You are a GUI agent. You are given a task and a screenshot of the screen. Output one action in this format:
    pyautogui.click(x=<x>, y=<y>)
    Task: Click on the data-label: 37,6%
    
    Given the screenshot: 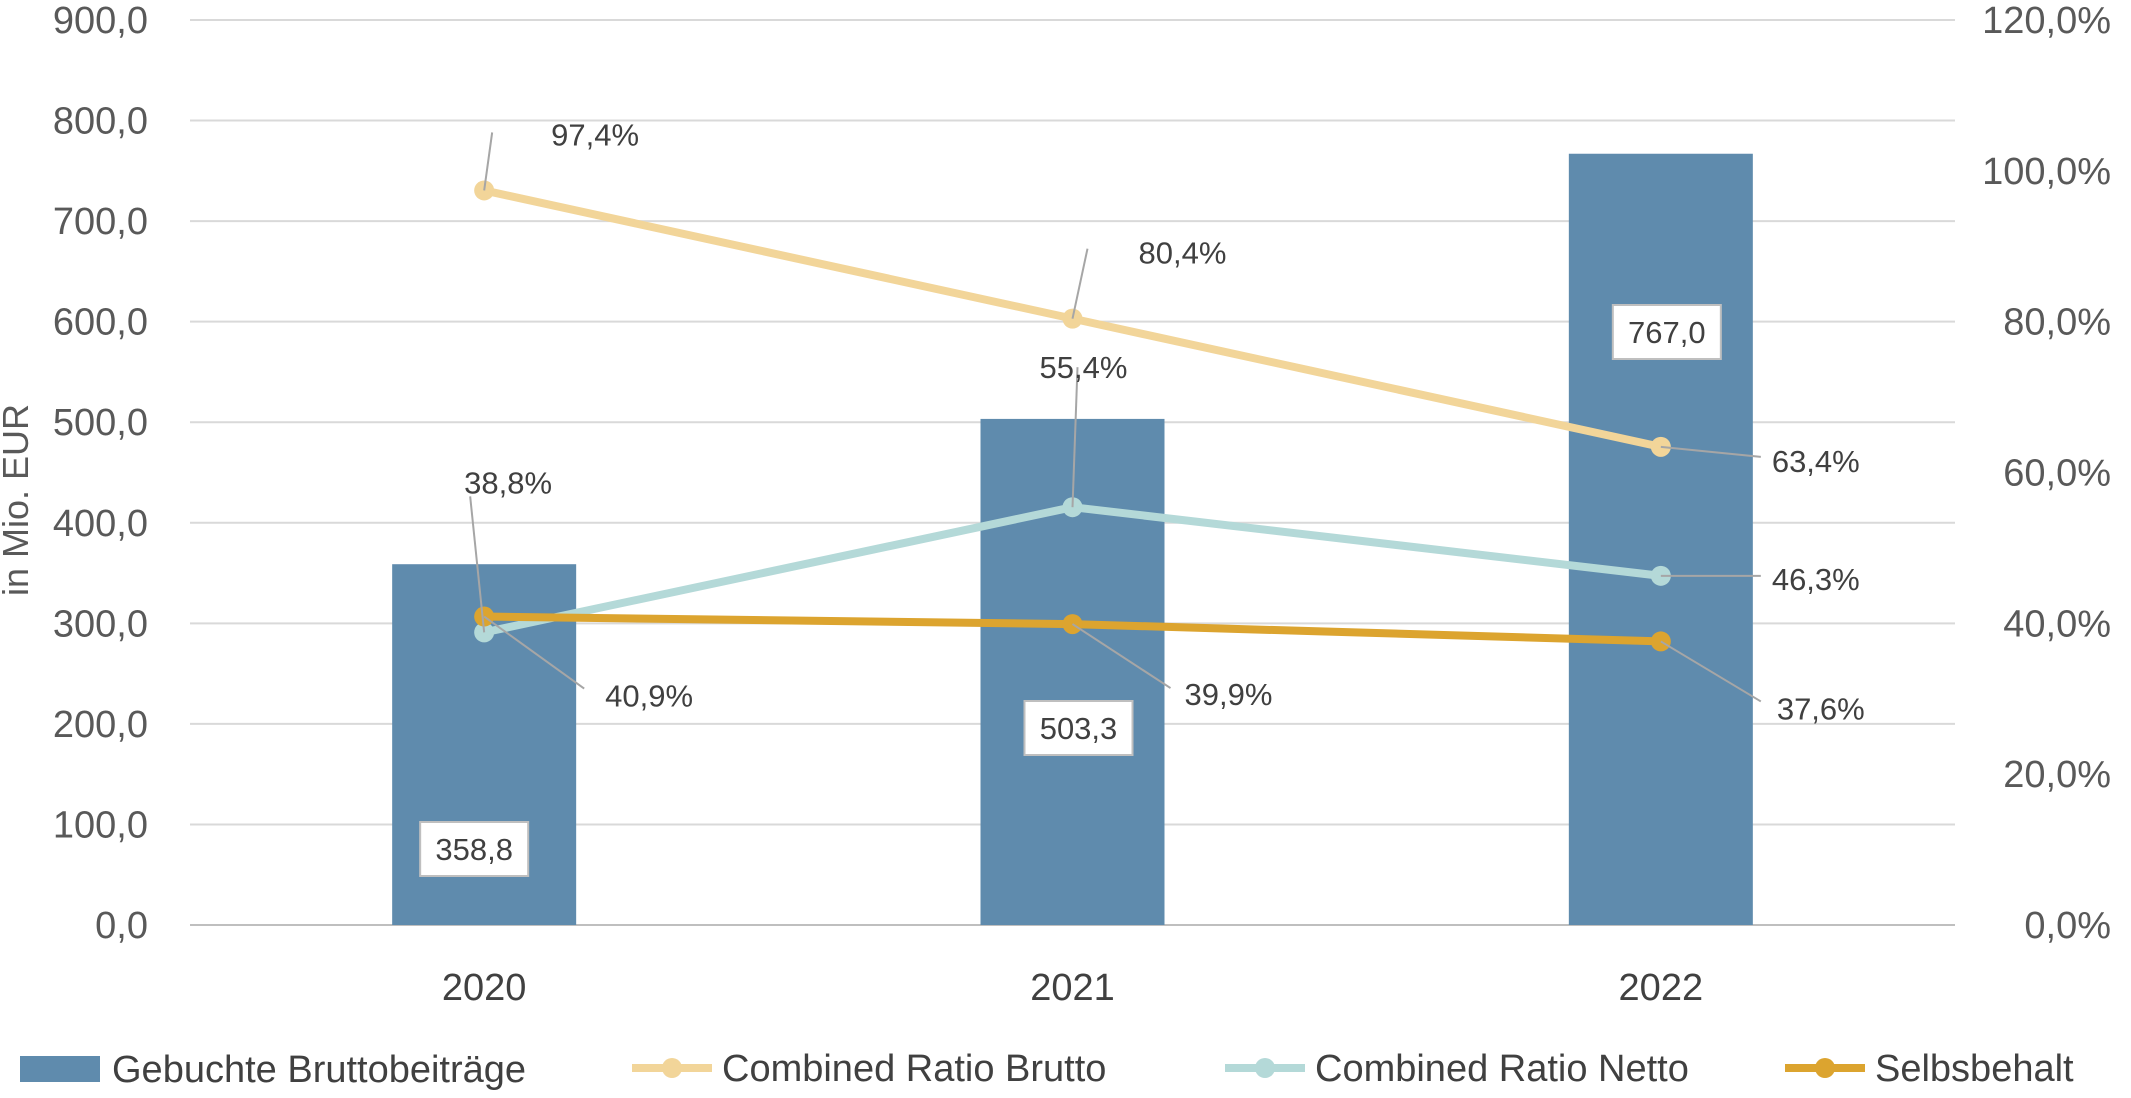 What is the action you would take?
    pyautogui.click(x=1821, y=708)
    